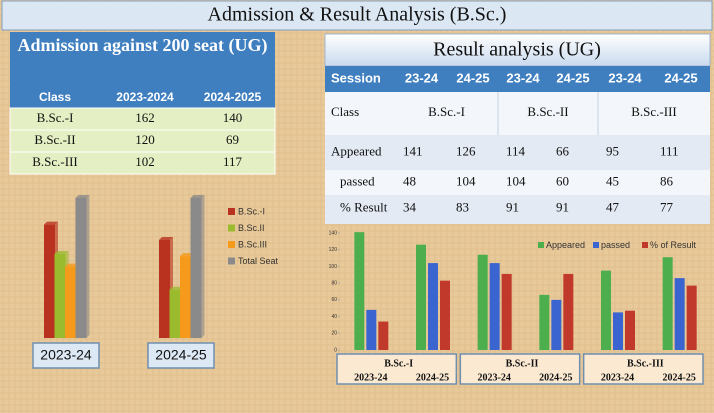 This screenshot has width=714, height=413. Describe the element at coordinates (613, 206) in the screenshot. I see `table-cell: 47` at that location.